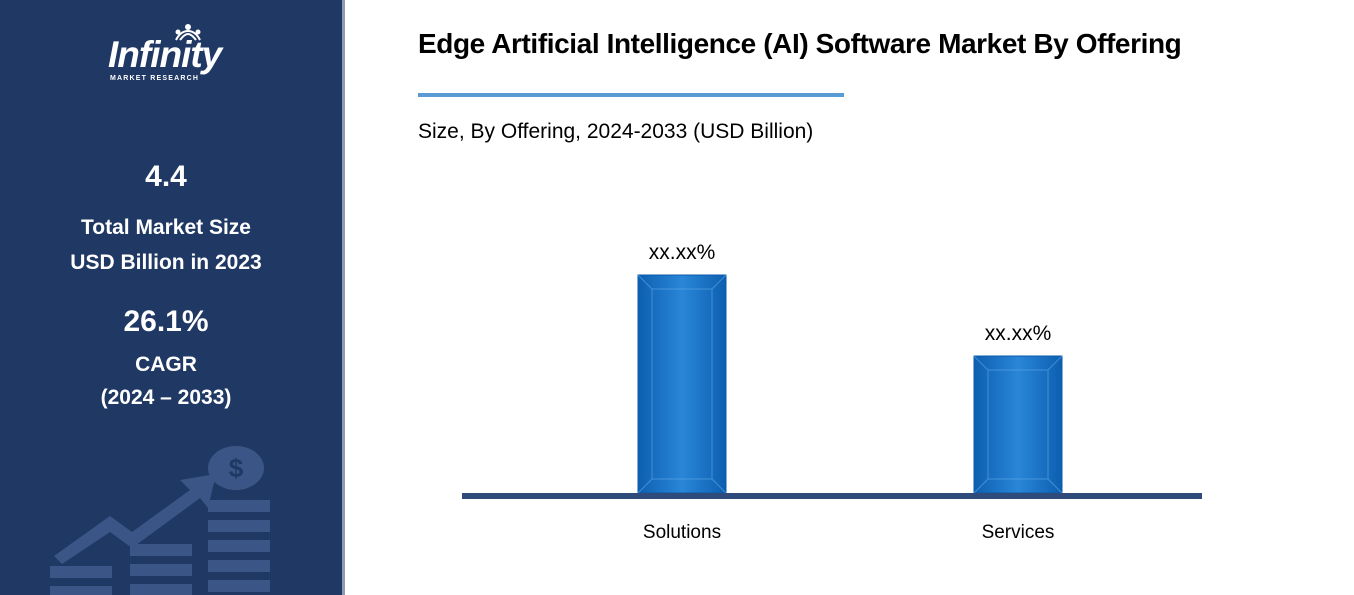  Describe the element at coordinates (188, 32) in the screenshot. I see `logo-figures-icon` at that location.